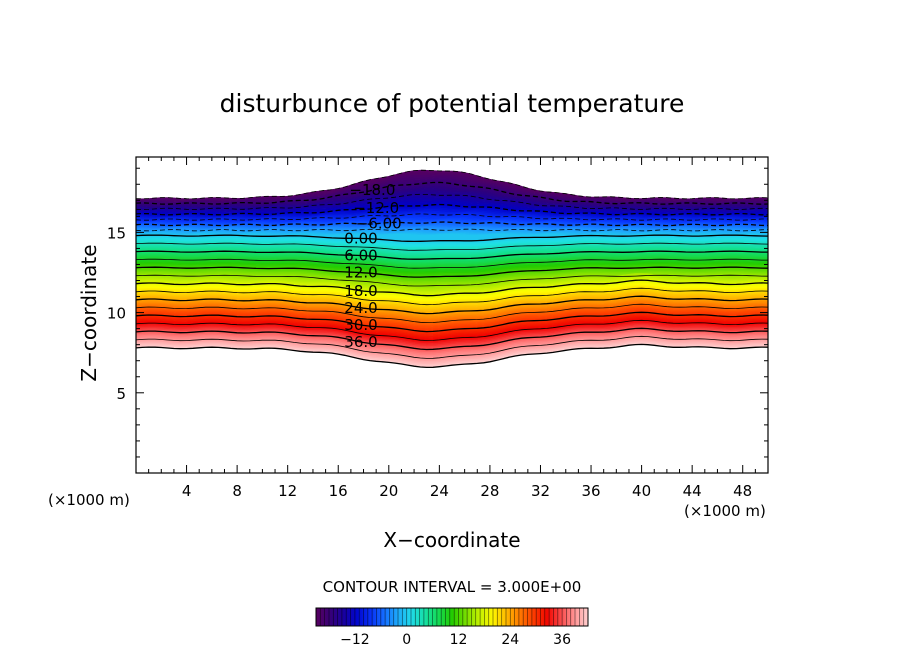 The height and width of the screenshot is (654, 904). I want to click on x-tick-label: 16, so click(338, 491).